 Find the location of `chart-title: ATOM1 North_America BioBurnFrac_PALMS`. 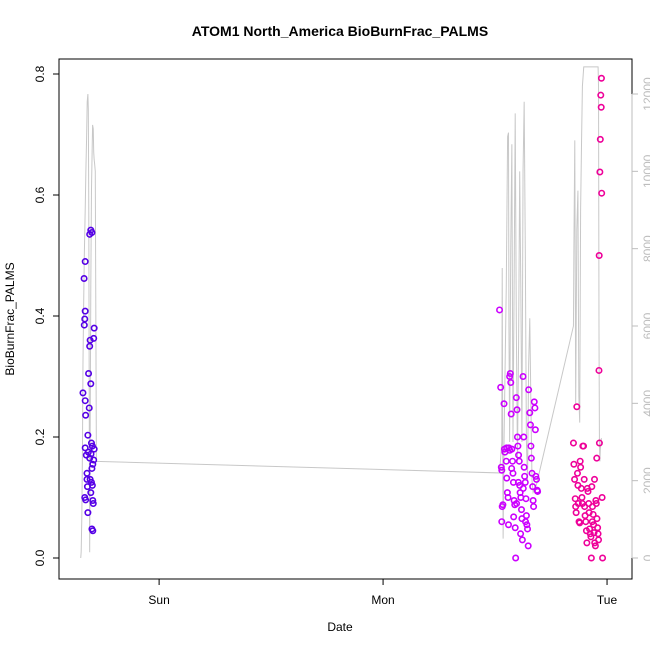

chart-title: ATOM1 North_America BioBurnFrac_PALMS is located at coordinates (340, 31).